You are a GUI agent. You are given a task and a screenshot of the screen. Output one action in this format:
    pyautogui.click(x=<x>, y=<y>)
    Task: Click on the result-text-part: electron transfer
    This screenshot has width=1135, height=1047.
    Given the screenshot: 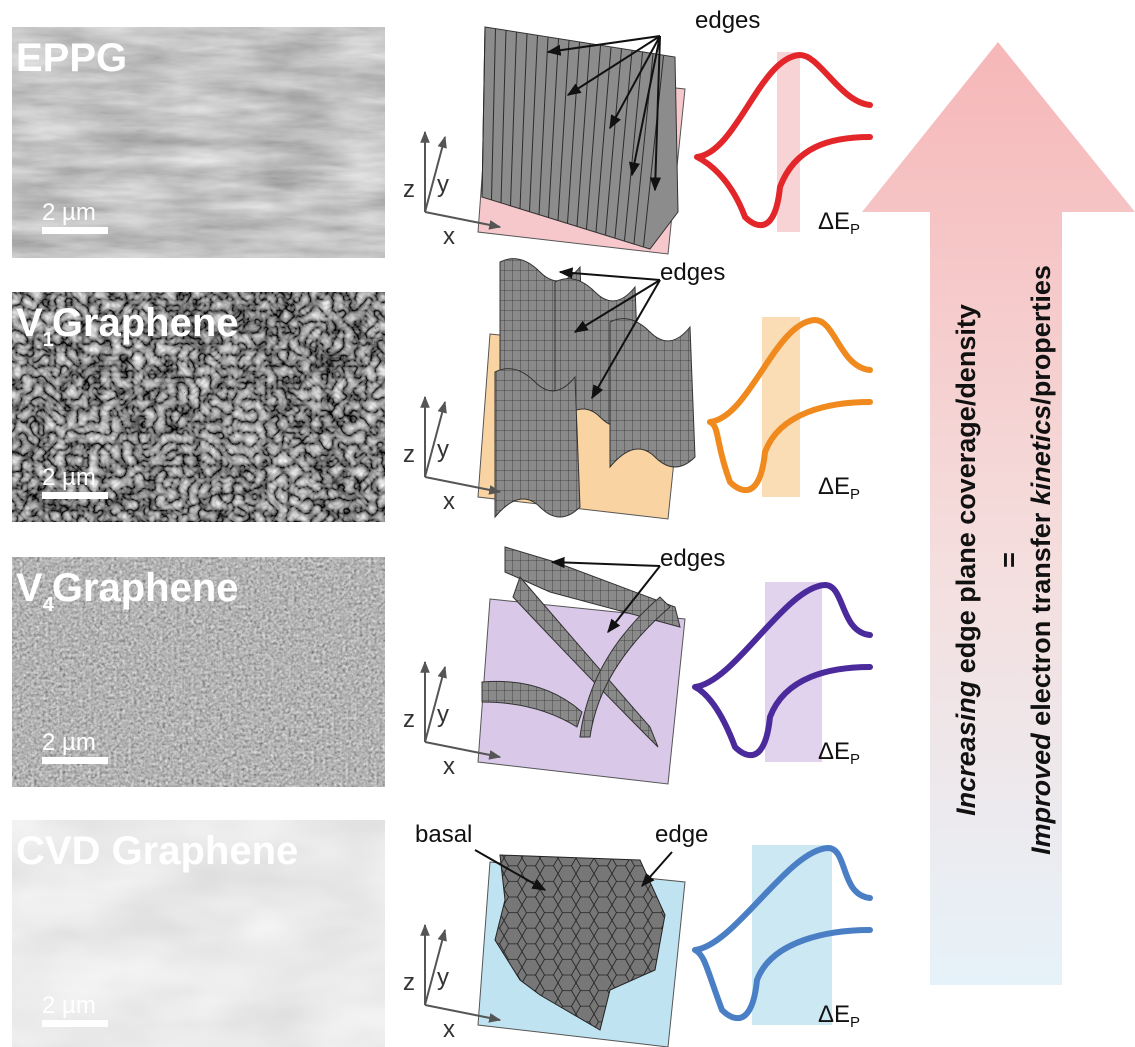 What is the action you would take?
    pyautogui.click(x=1041, y=619)
    